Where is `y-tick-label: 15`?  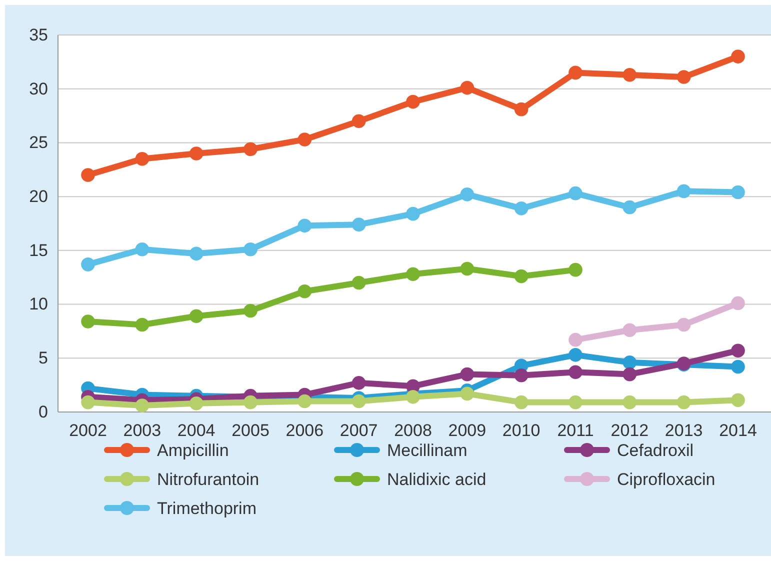
y-tick-label: 15 is located at coordinates (38, 250).